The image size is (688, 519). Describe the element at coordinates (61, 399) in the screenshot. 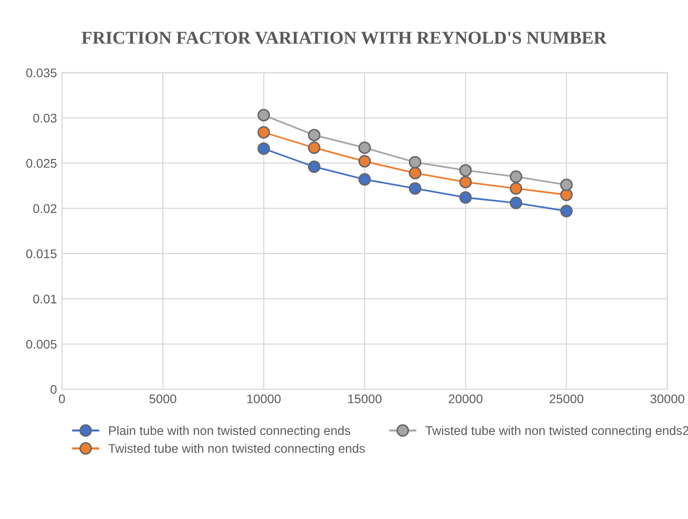

I see `x-tick-label: 0` at that location.